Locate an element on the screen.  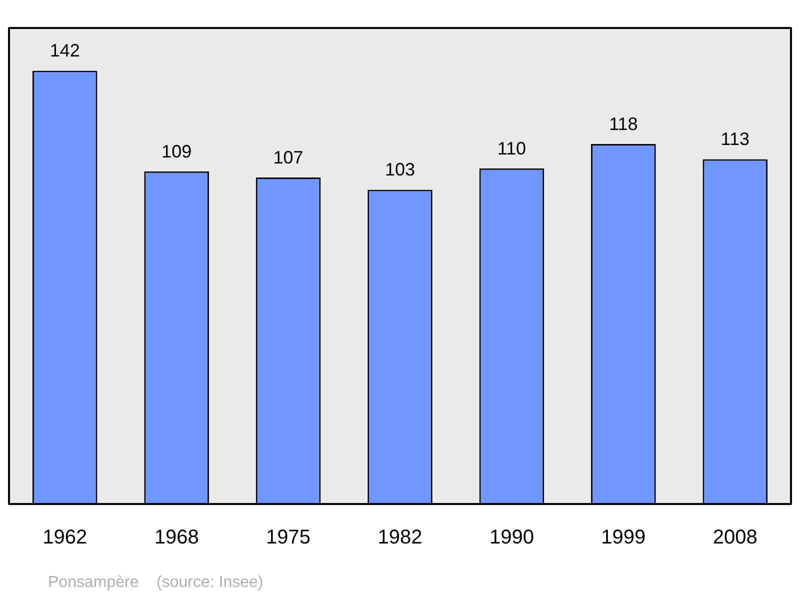
data-label: 142 is located at coordinates (65, 50).